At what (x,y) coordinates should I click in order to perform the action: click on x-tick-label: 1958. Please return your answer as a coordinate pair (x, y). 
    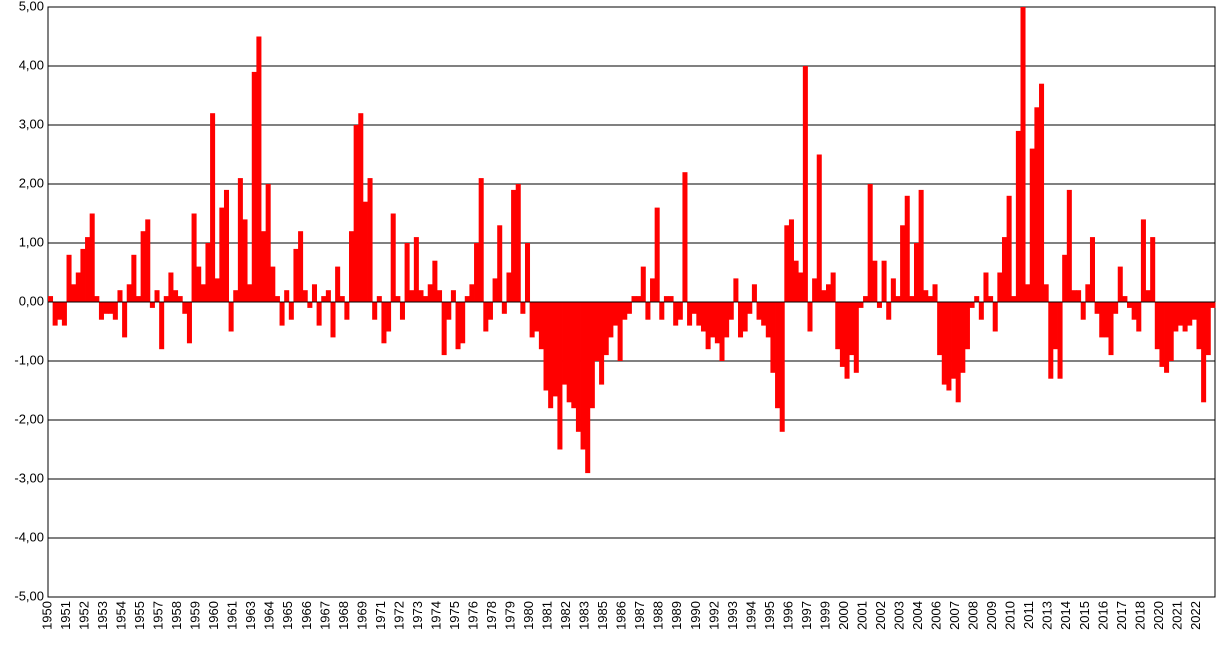
    Looking at the image, I should click on (176, 615).